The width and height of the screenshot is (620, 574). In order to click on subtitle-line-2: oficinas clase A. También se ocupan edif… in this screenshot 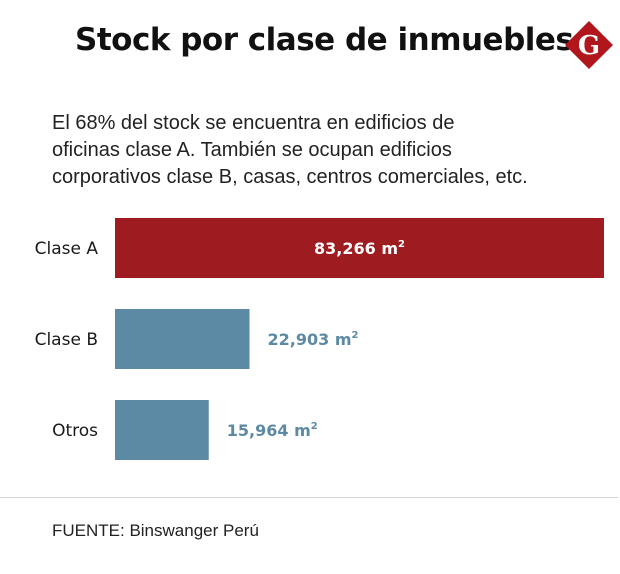, I will do `click(252, 150)`.